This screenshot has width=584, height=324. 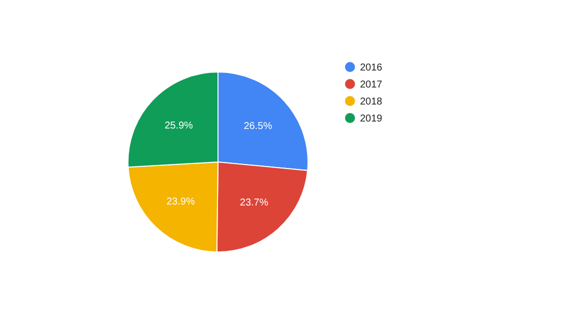 I want to click on data-label: 23.7%, so click(x=254, y=203).